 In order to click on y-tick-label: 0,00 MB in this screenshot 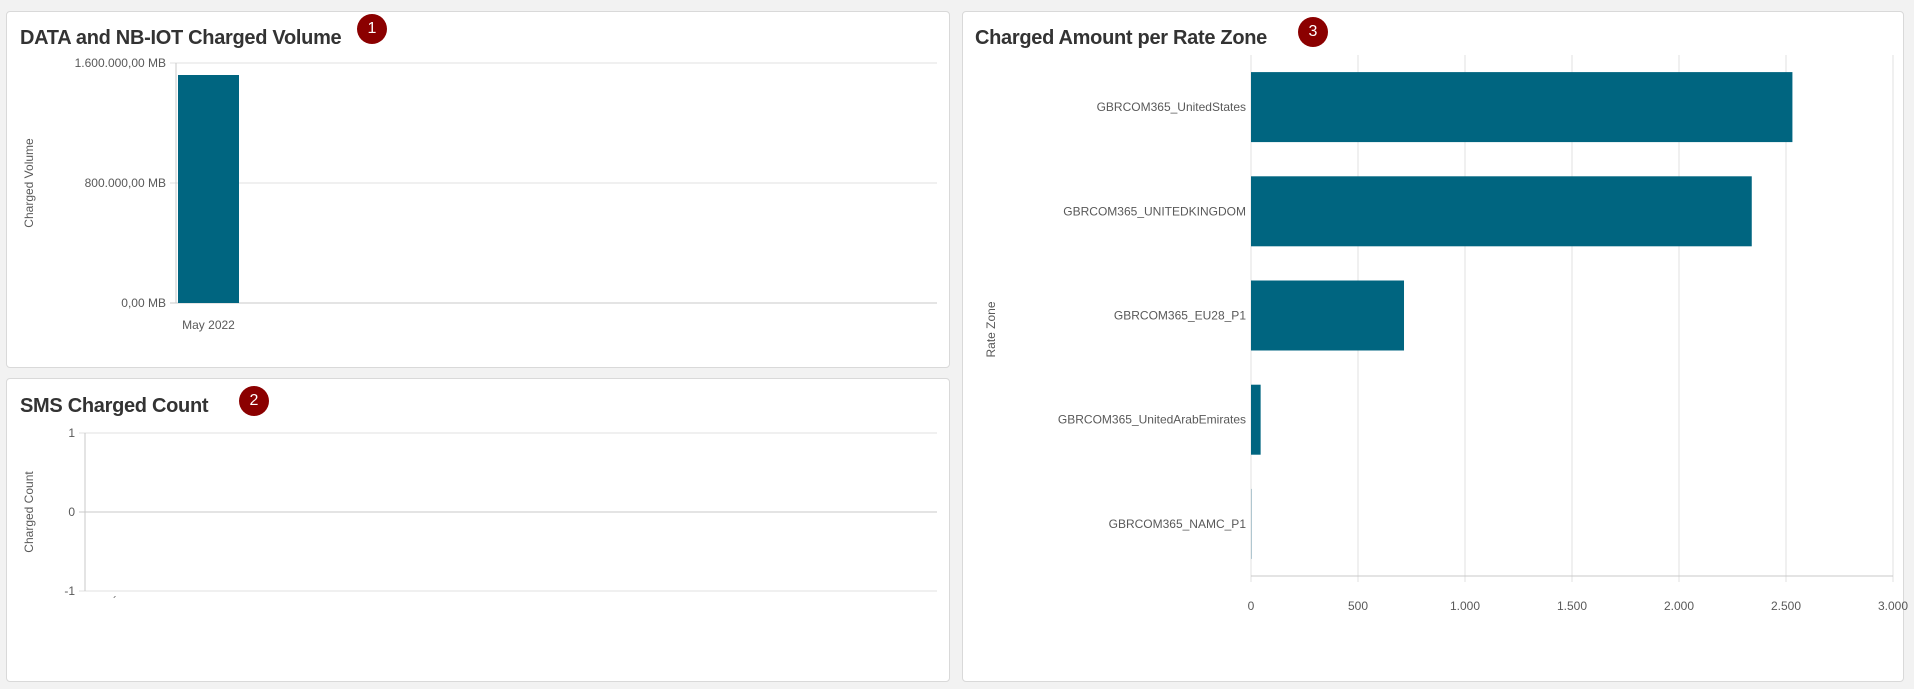, I will do `click(143, 303)`.